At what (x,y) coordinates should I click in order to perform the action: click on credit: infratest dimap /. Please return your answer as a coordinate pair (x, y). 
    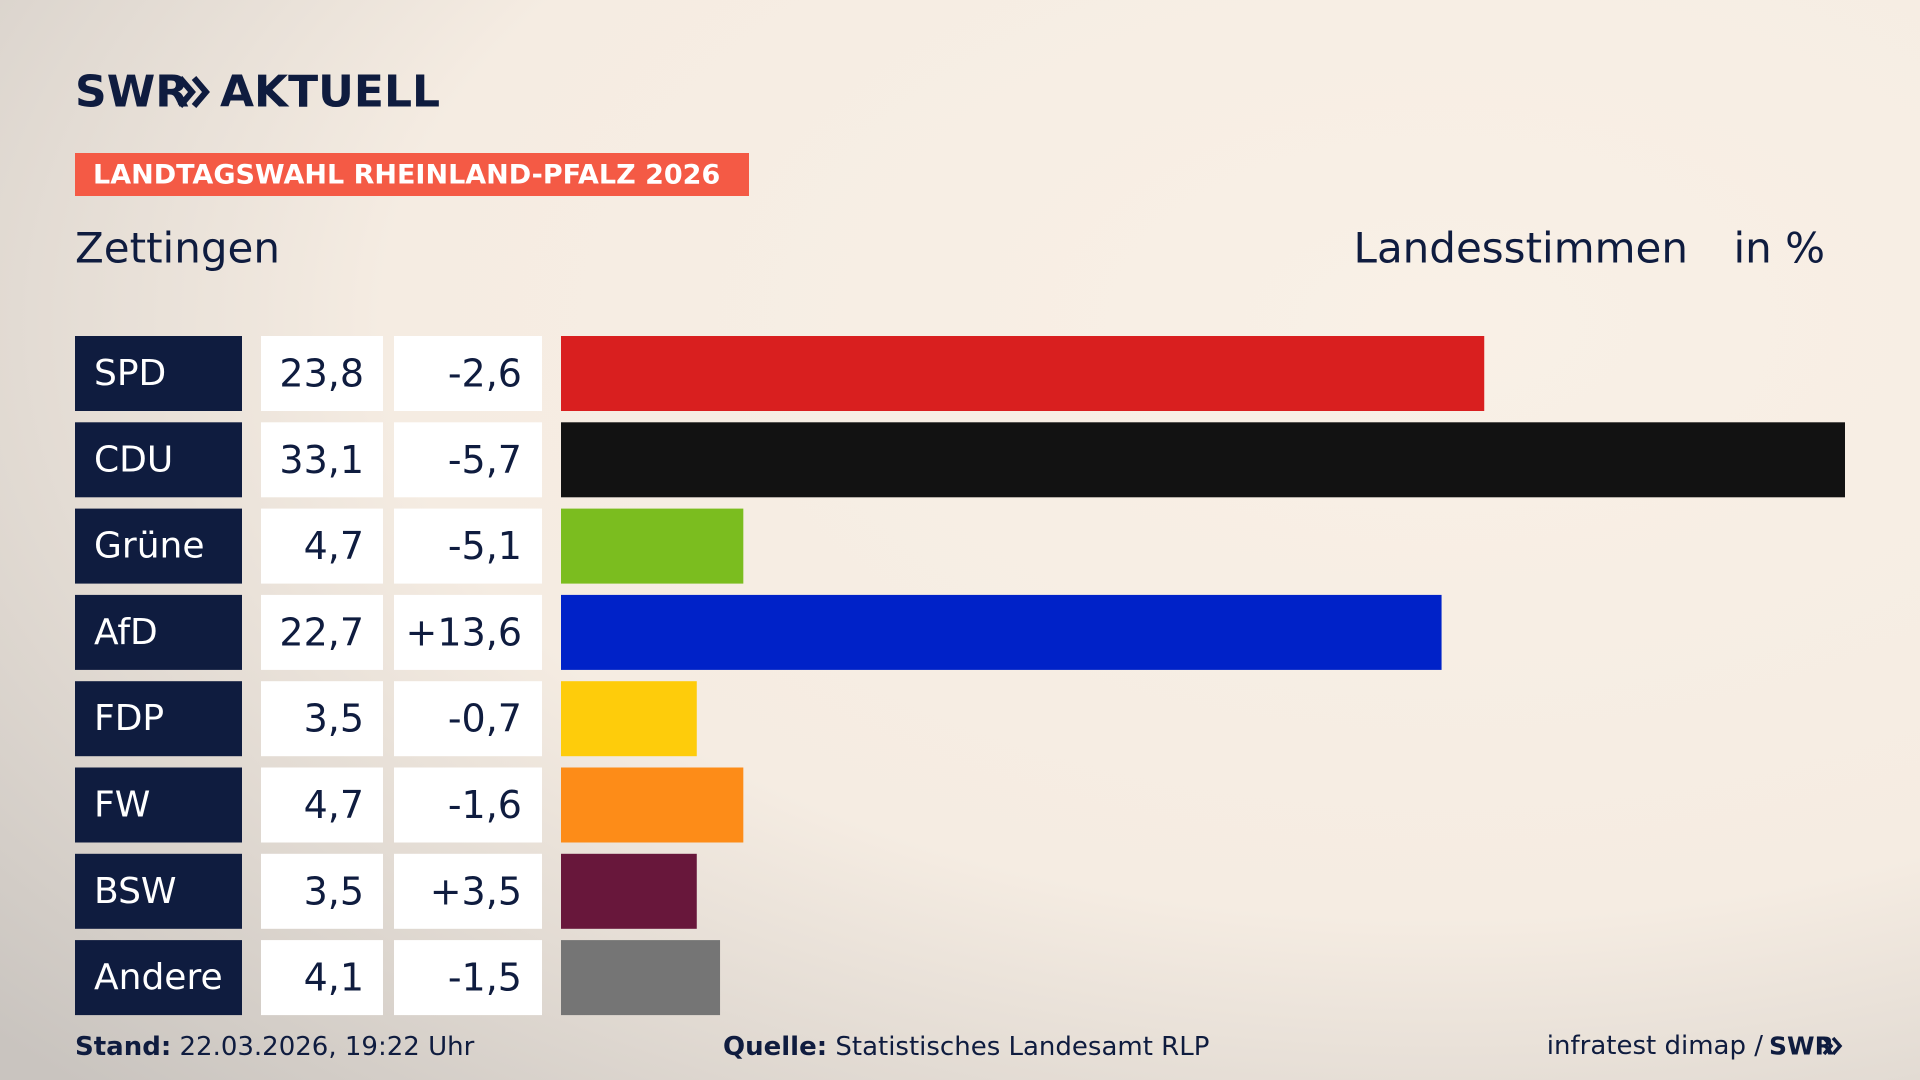
    Looking at the image, I should click on (1655, 1046).